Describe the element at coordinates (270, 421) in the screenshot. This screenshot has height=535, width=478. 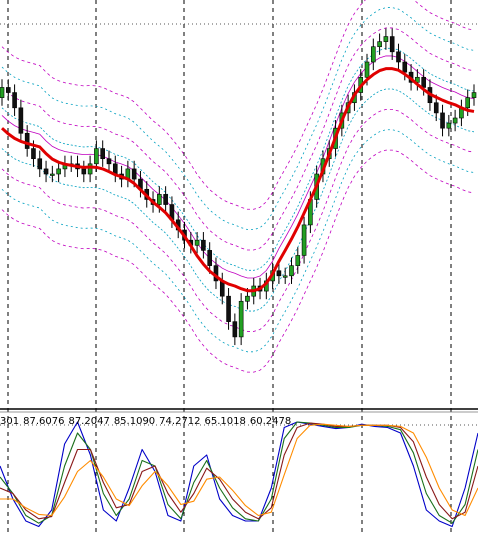
I see `oscillator-value-label-6: 60.2478` at that location.